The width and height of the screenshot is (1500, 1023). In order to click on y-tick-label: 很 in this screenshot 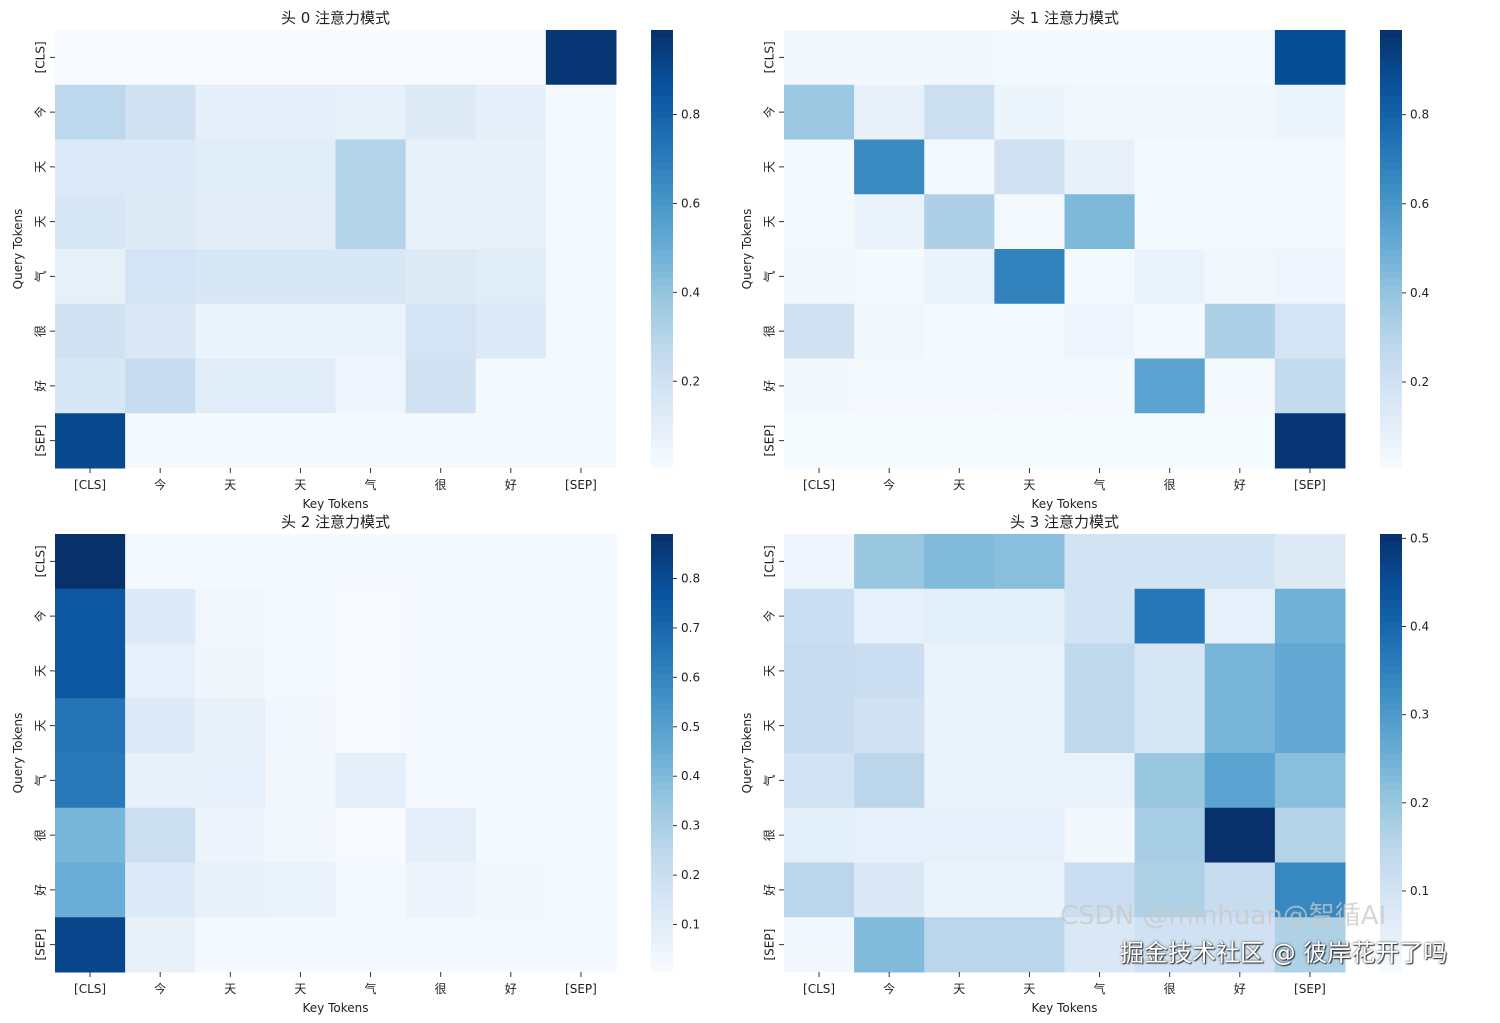, I will do `click(41, 331)`.